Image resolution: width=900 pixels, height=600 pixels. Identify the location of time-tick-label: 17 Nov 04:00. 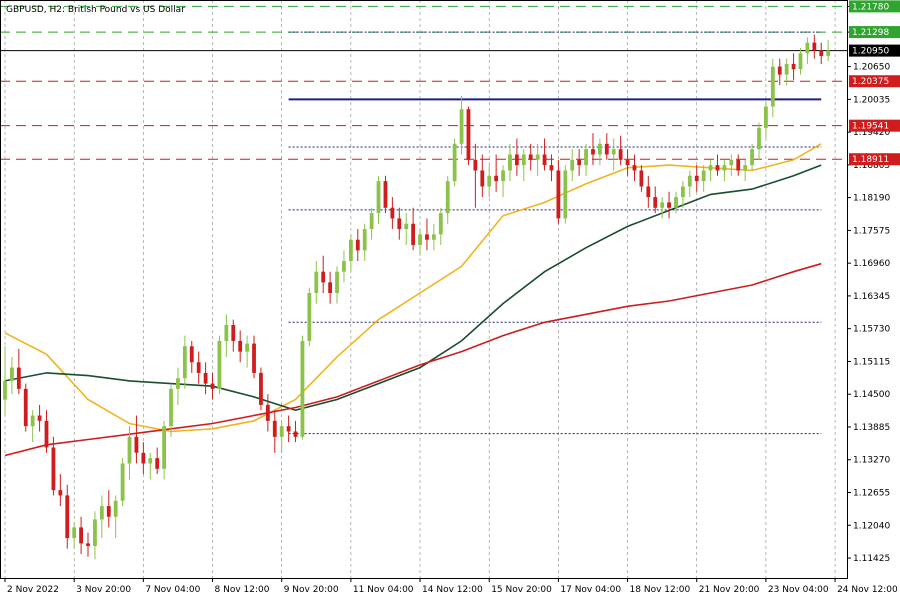
(590, 590).